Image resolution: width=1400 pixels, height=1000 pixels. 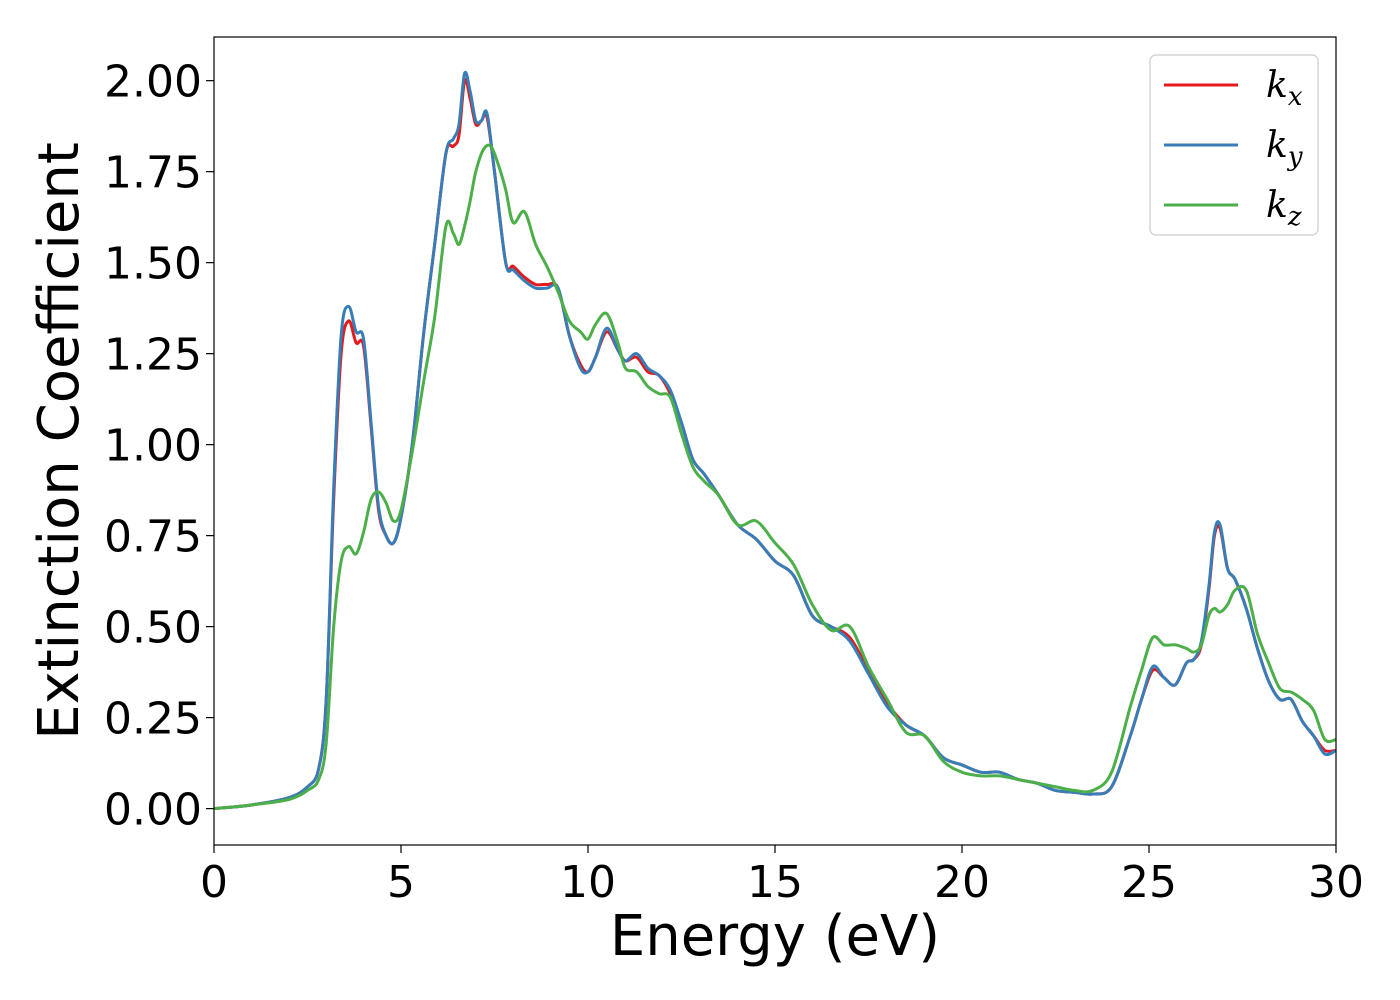 What do you see at coordinates (153, 173) in the screenshot?
I see `y-tick-label: 1.75` at bounding box center [153, 173].